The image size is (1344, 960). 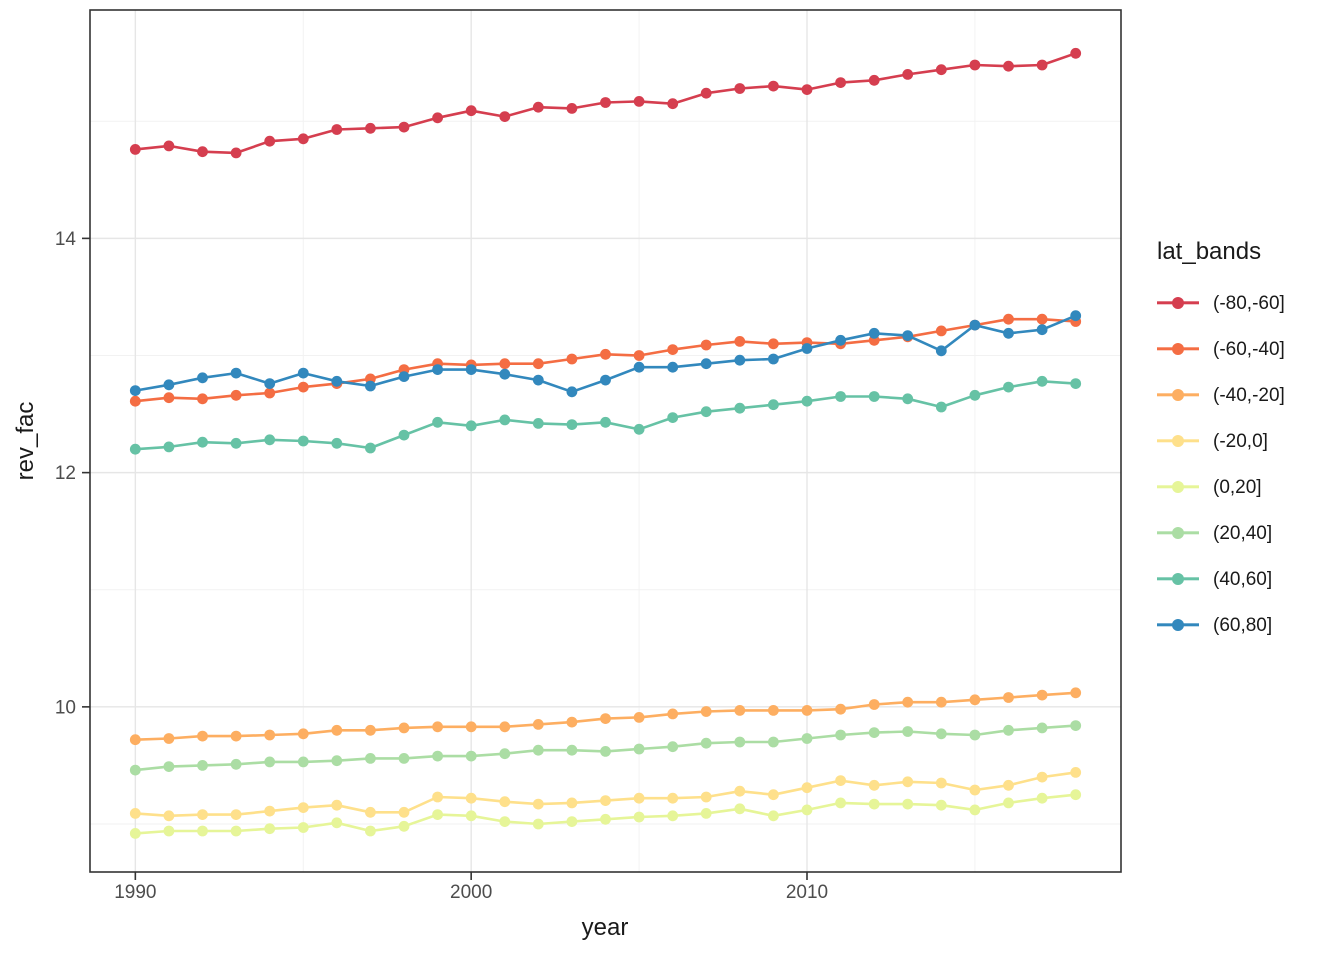 What do you see at coordinates (65, 707) in the screenshot?
I see `y-tick-label: 10` at bounding box center [65, 707].